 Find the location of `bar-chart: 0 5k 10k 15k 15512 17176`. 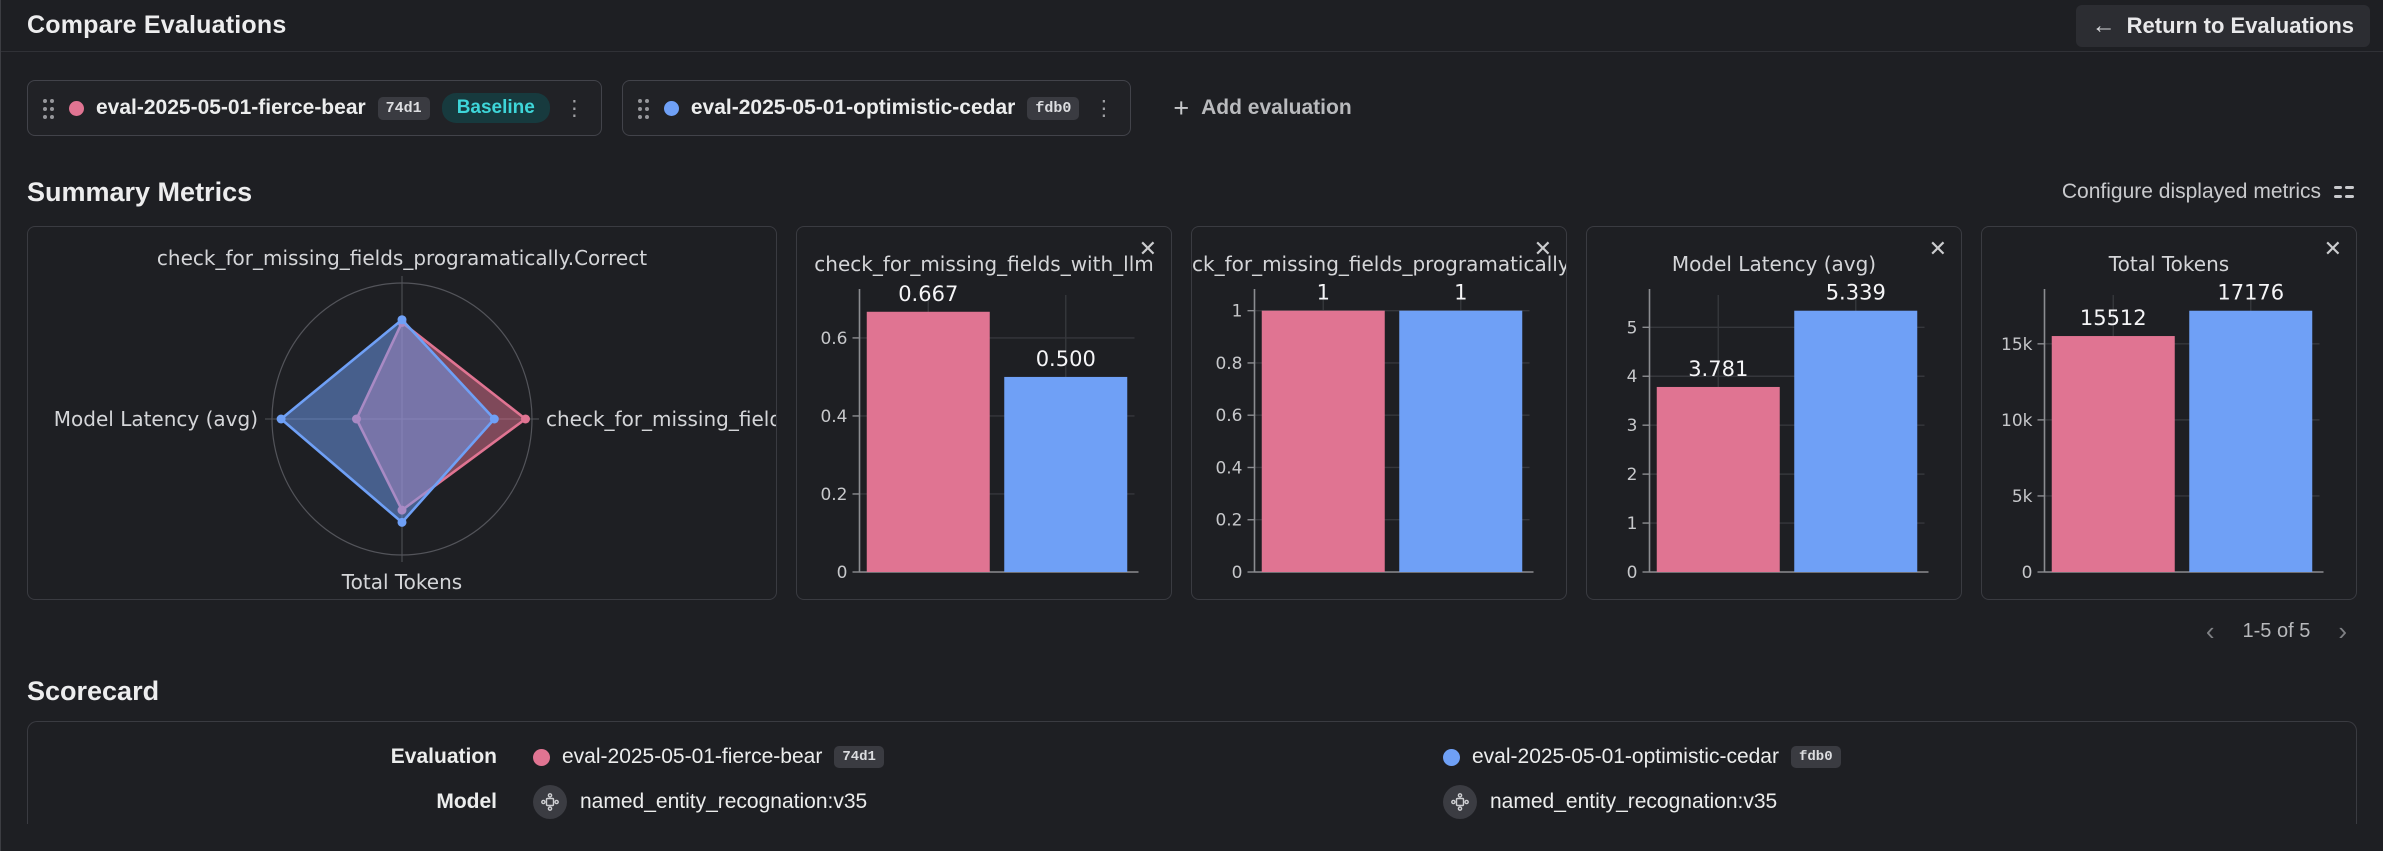

bar-chart: 0 5k 10k 15k 15512 17176 is located at coordinates (2169, 432).